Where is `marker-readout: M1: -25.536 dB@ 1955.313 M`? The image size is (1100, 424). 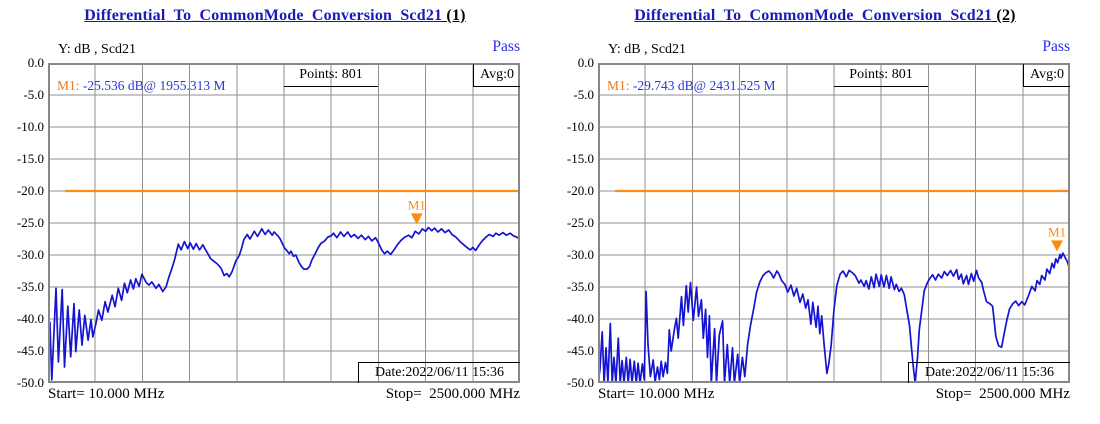
marker-readout: M1: -25.536 dB@ 1955.313 M is located at coordinates (141, 86).